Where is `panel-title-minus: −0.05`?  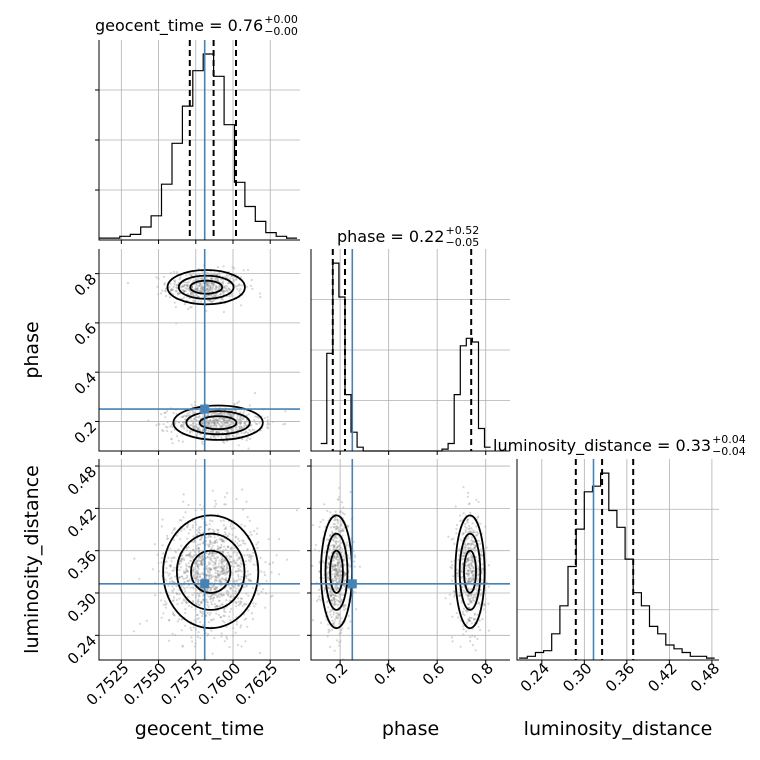 panel-title-minus: −0.05 is located at coordinates (462, 242).